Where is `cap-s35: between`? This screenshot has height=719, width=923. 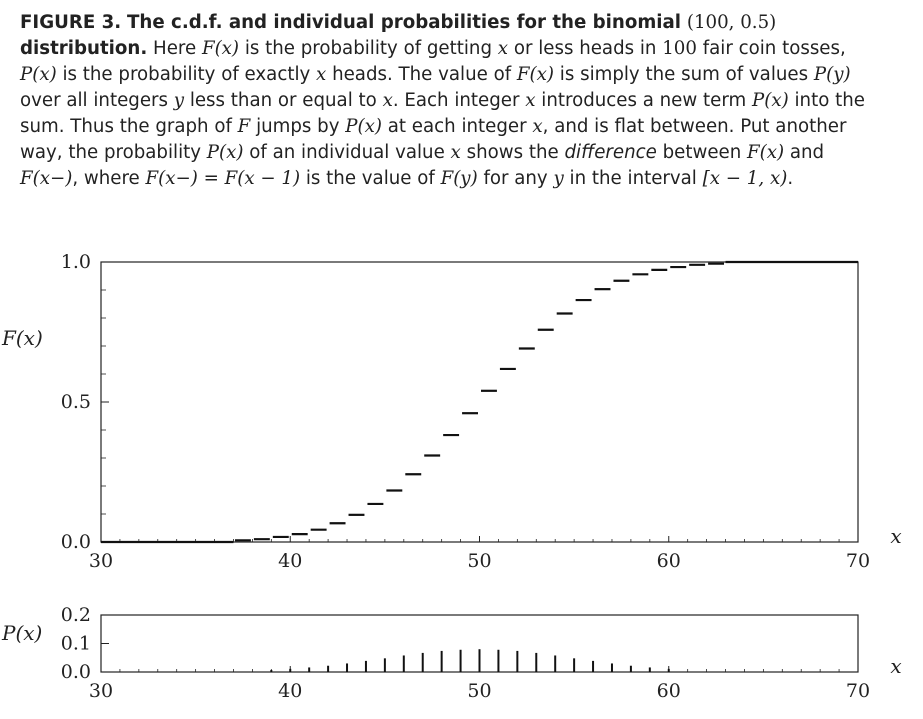 cap-s35: between is located at coordinates (702, 152).